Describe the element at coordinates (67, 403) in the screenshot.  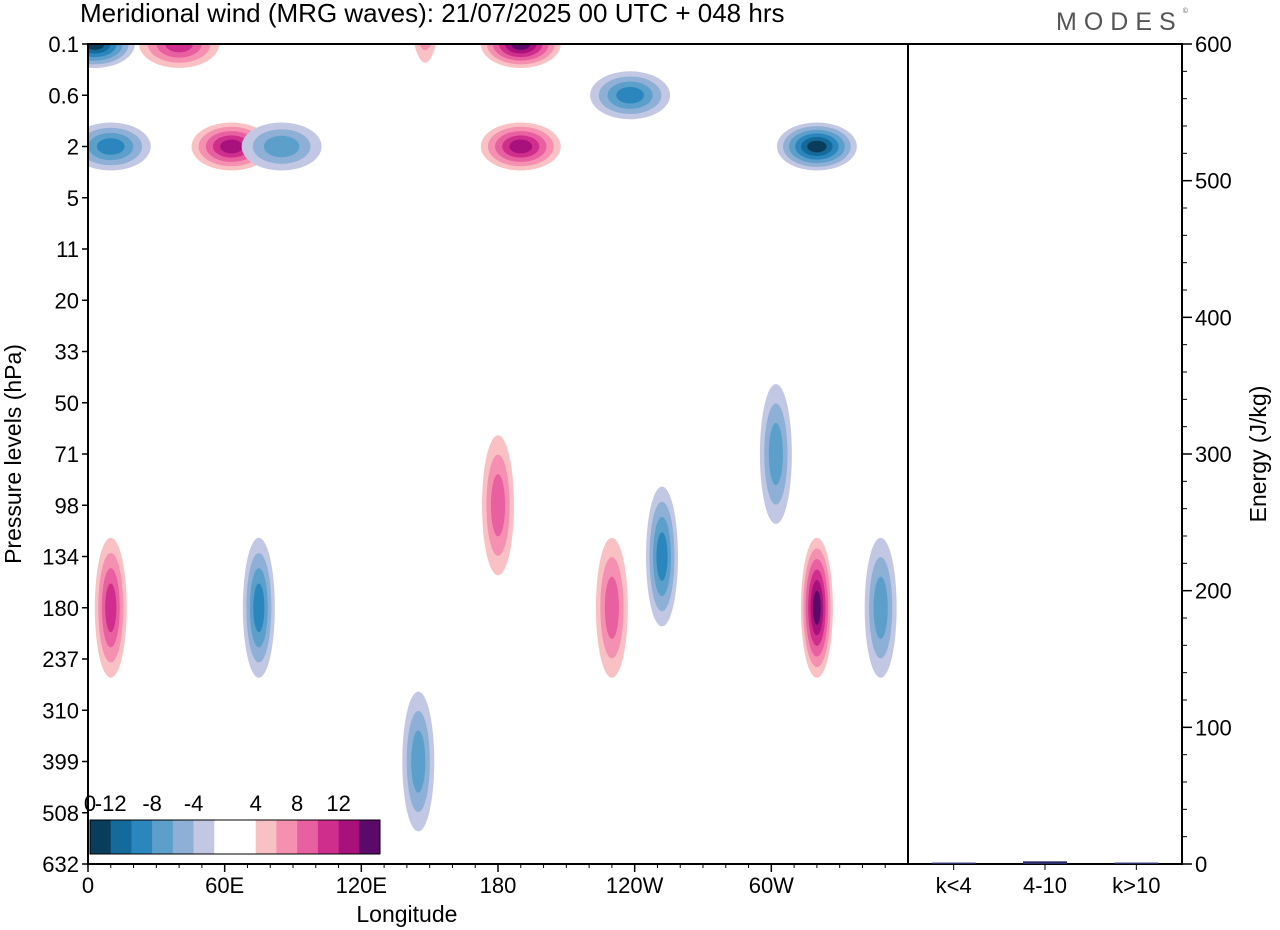
I see `y-tick-label: 50` at that location.